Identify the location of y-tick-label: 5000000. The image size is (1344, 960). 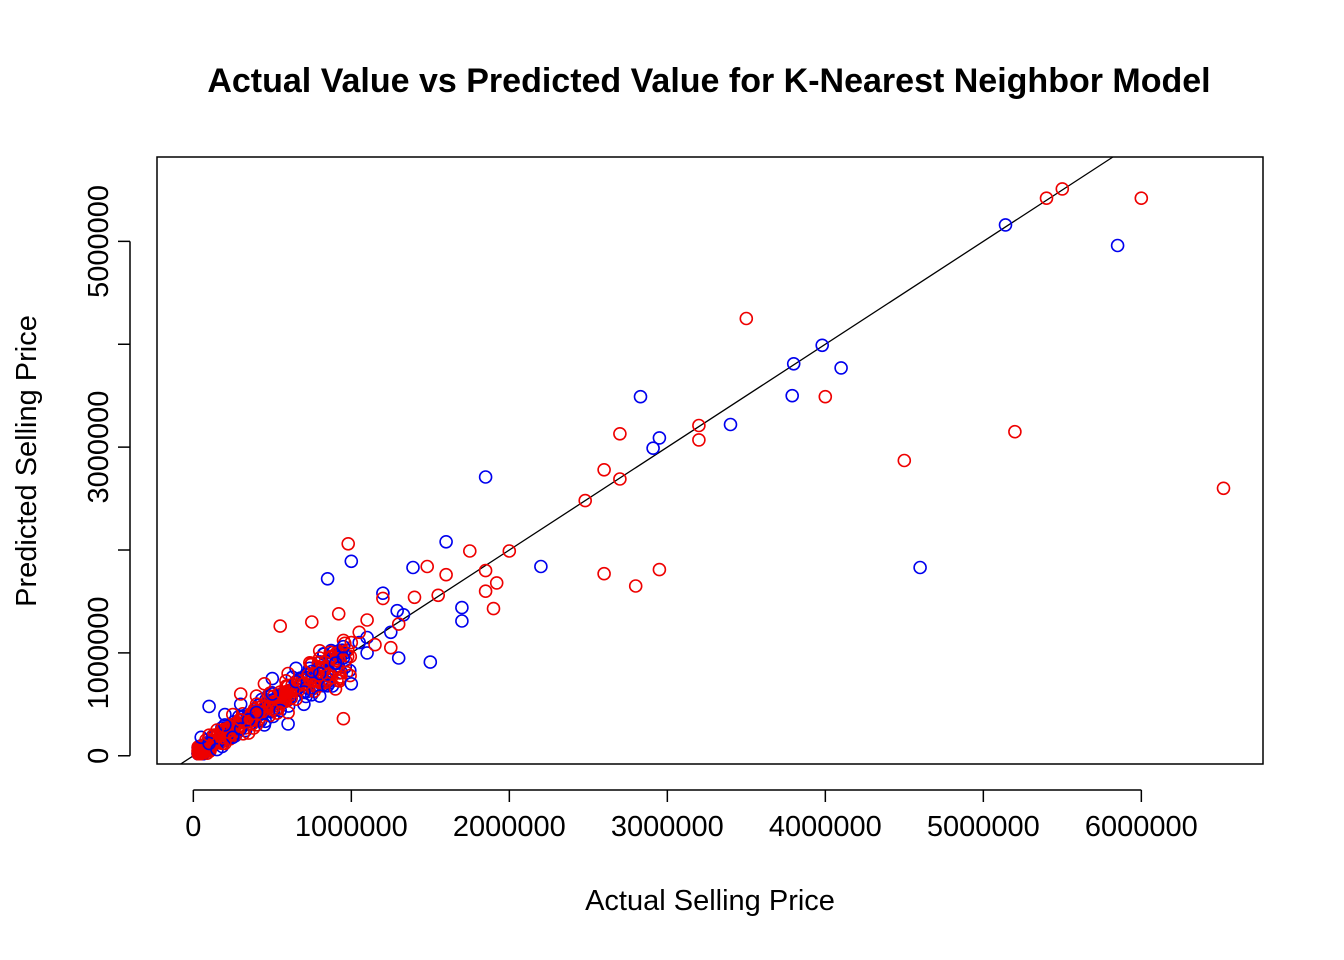
(99, 241).